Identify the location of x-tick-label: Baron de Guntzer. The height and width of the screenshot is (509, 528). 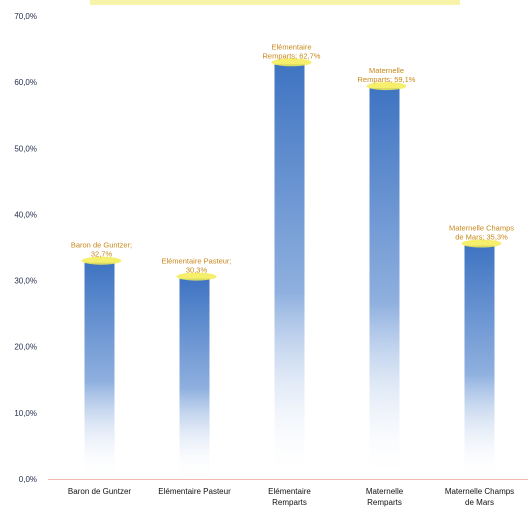
(99, 491).